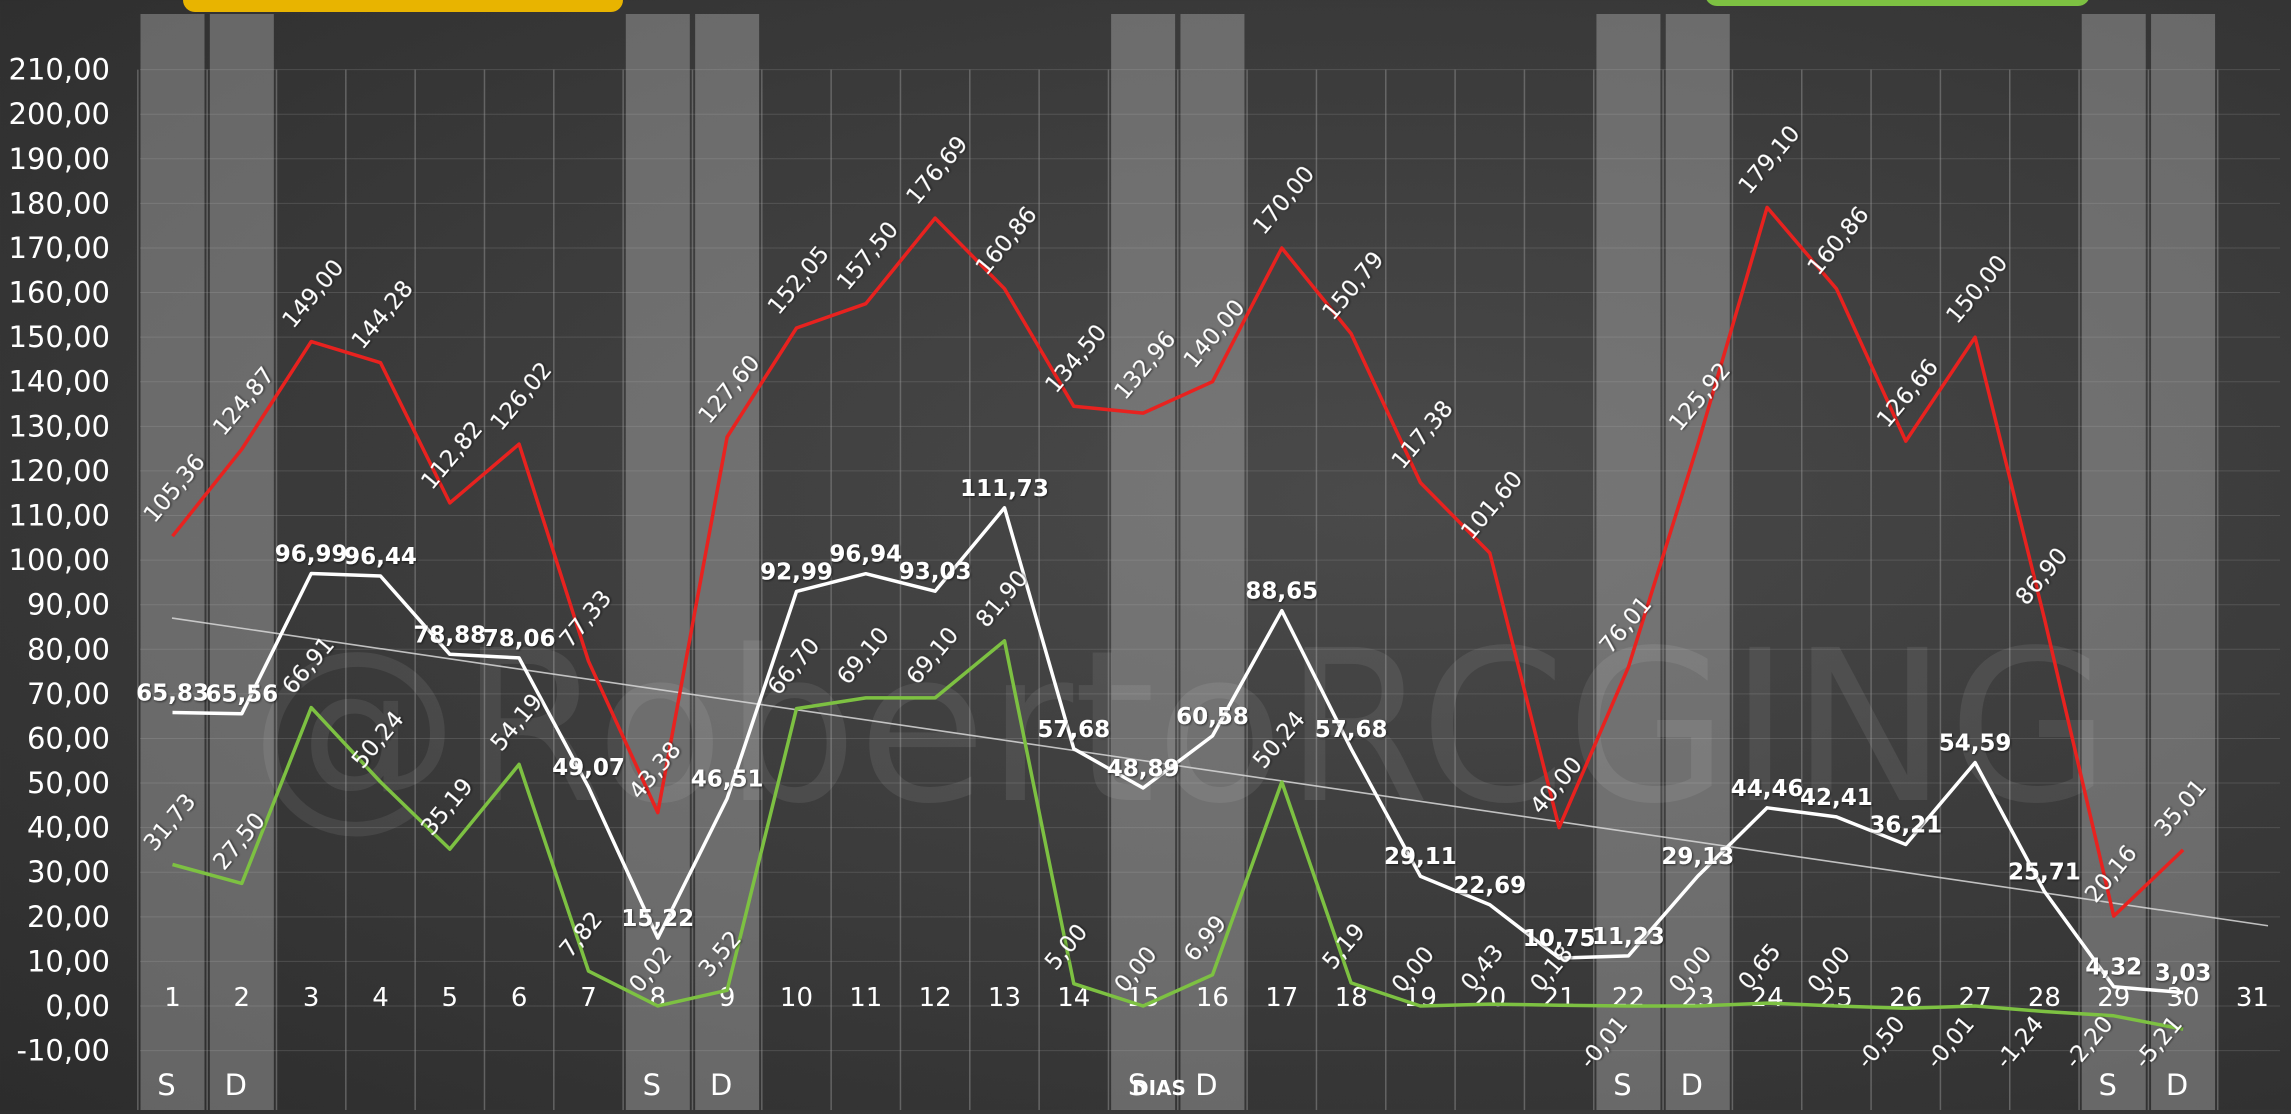 This screenshot has width=2291, height=1114. Describe the element at coordinates (1770, 160) in the screenshot. I see `red-data-label: 179,10` at that location.